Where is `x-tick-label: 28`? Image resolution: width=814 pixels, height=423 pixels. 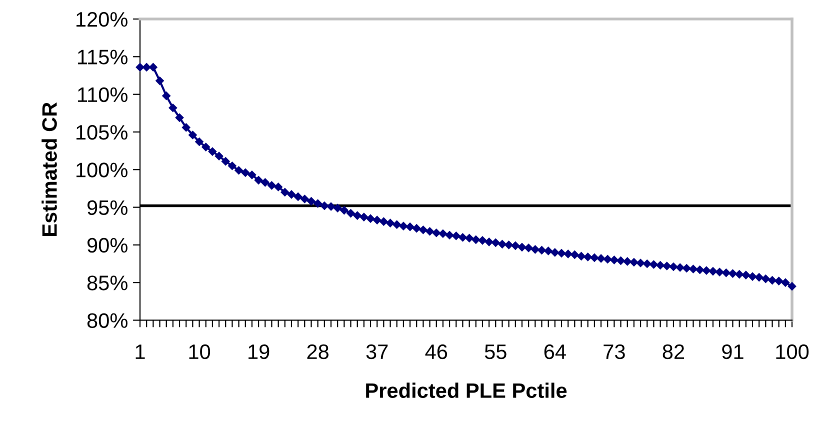
x-tick-label: 28 is located at coordinates (318, 352).